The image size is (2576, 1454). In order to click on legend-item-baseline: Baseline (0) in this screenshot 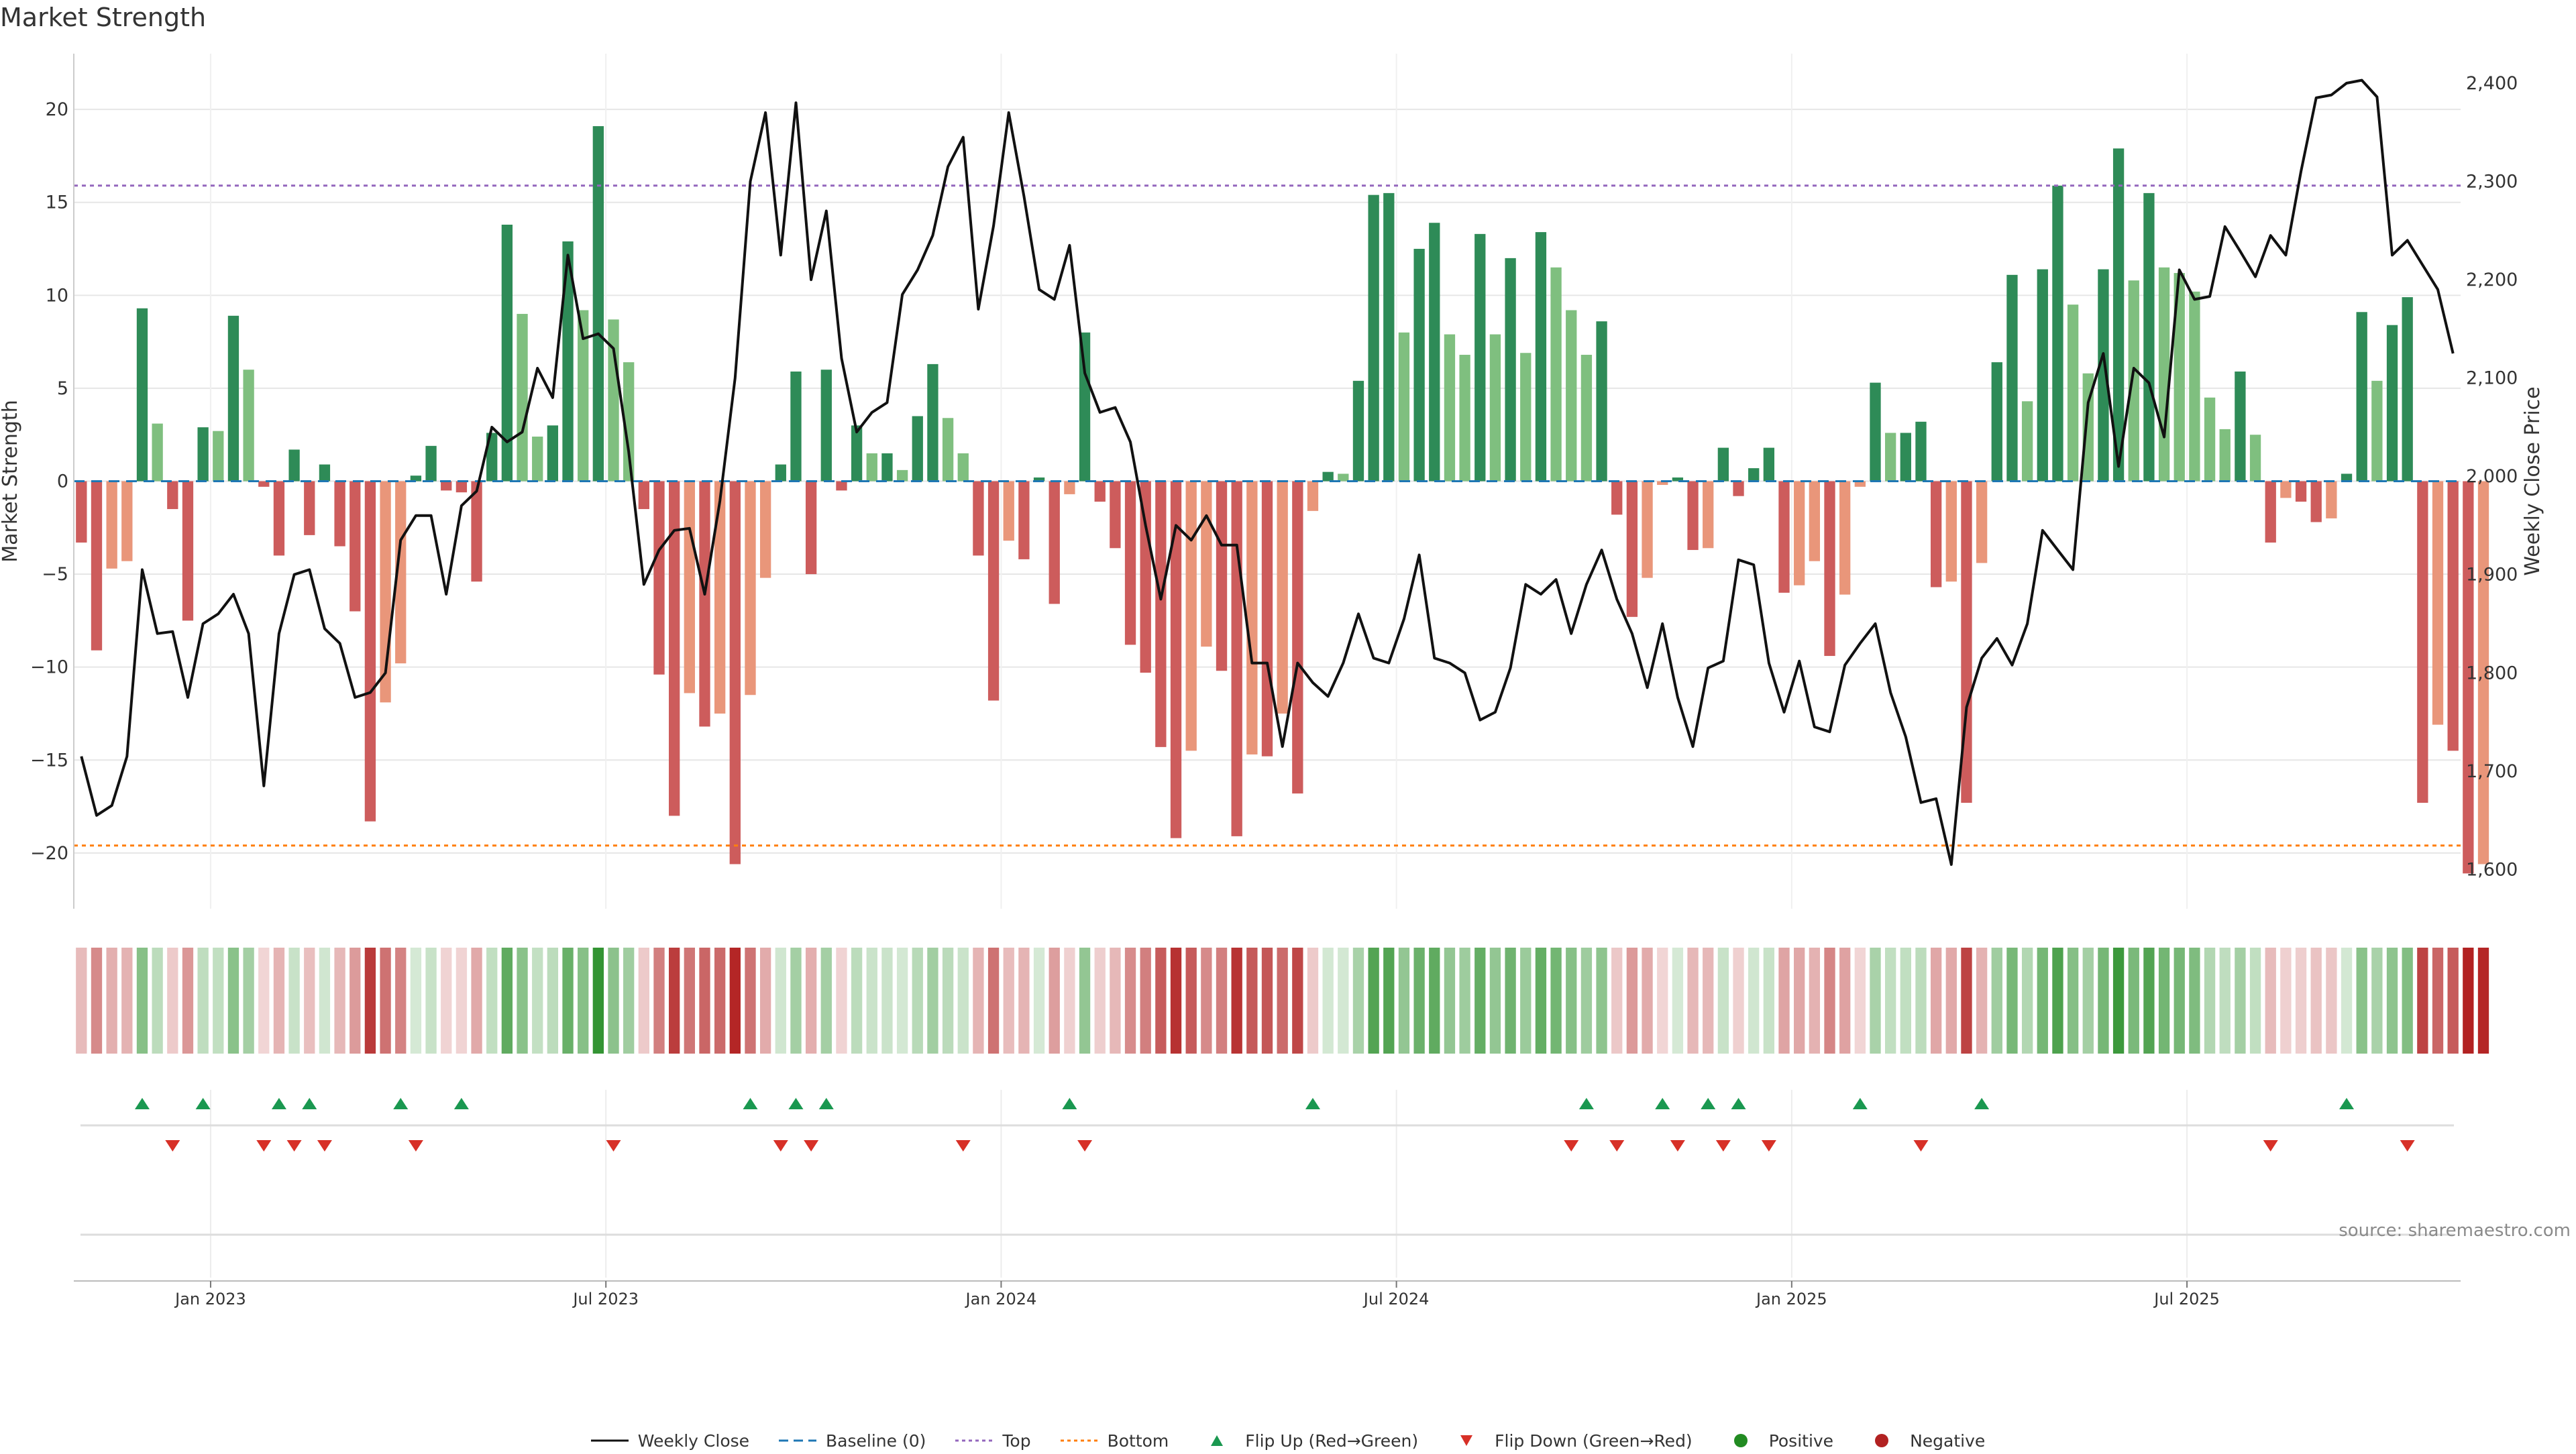, I will do `click(852, 1441)`.